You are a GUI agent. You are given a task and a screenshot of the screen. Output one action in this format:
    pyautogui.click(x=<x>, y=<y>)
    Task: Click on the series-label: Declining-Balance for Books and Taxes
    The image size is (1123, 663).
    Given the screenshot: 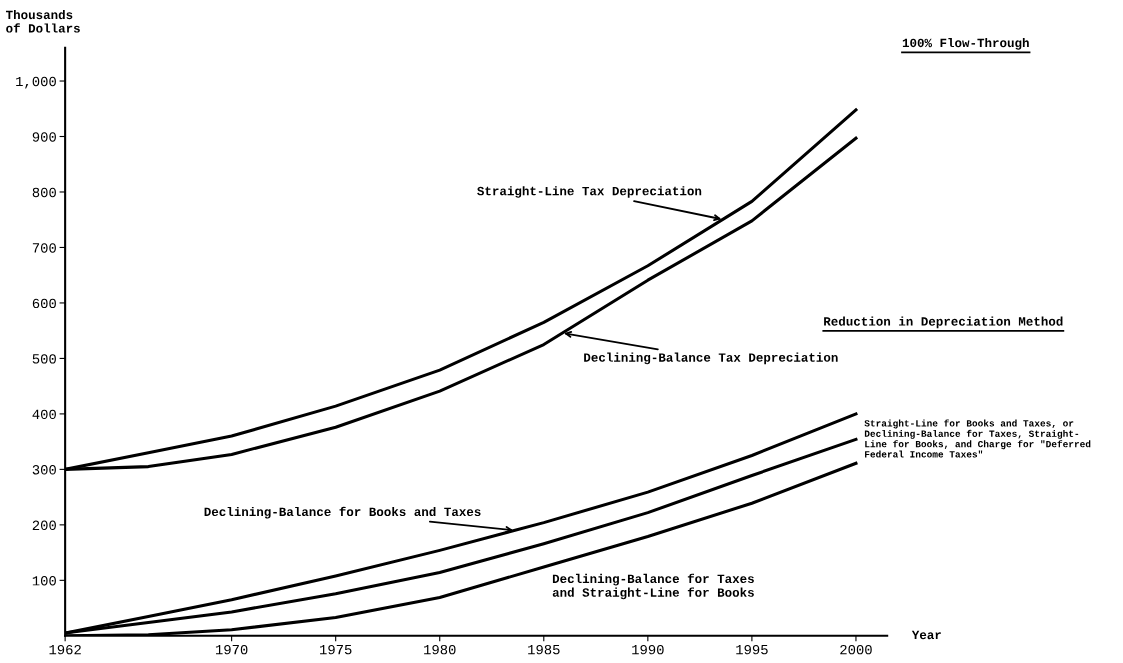 What is the action you would take?
    pyautogui.click(x=342, y=512)
    